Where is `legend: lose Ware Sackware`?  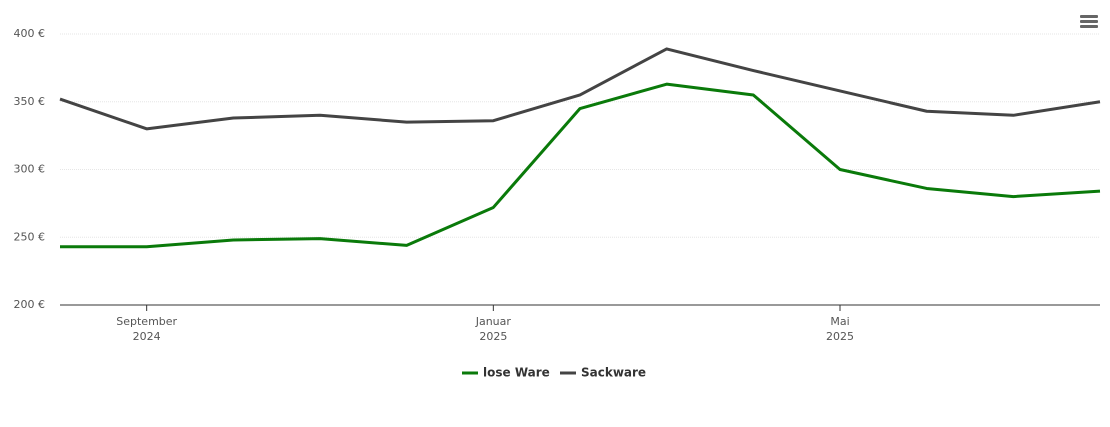 legend: lose Ware Sackware is located at coordinates (554, 373).